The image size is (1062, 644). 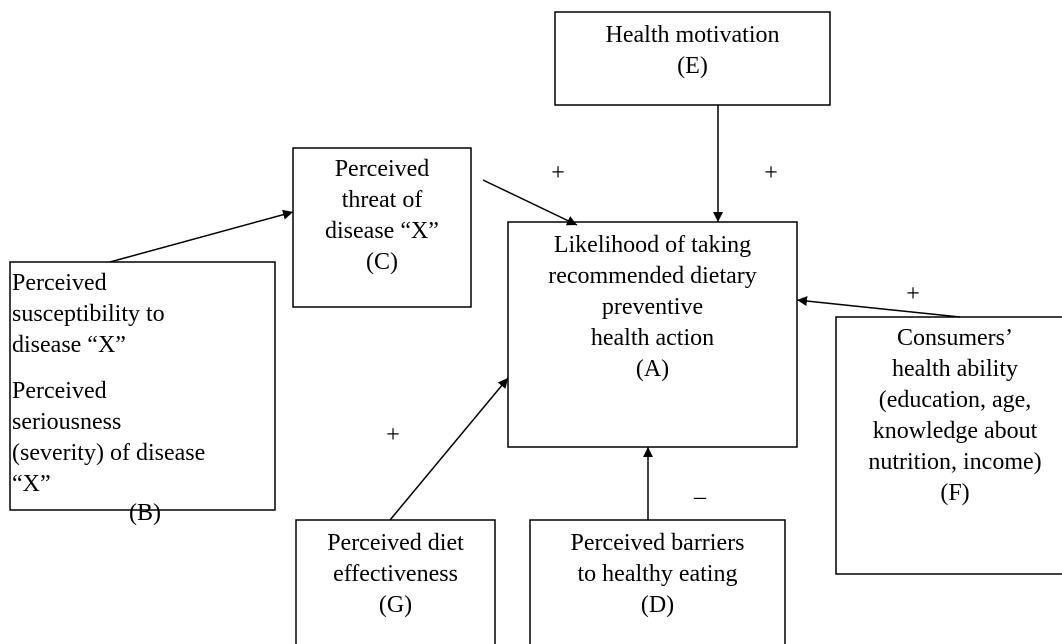 What do you see at coordinates (692, 66) in the screenshot?
I see `node-label: (E)` at bounding box center [692, 66].